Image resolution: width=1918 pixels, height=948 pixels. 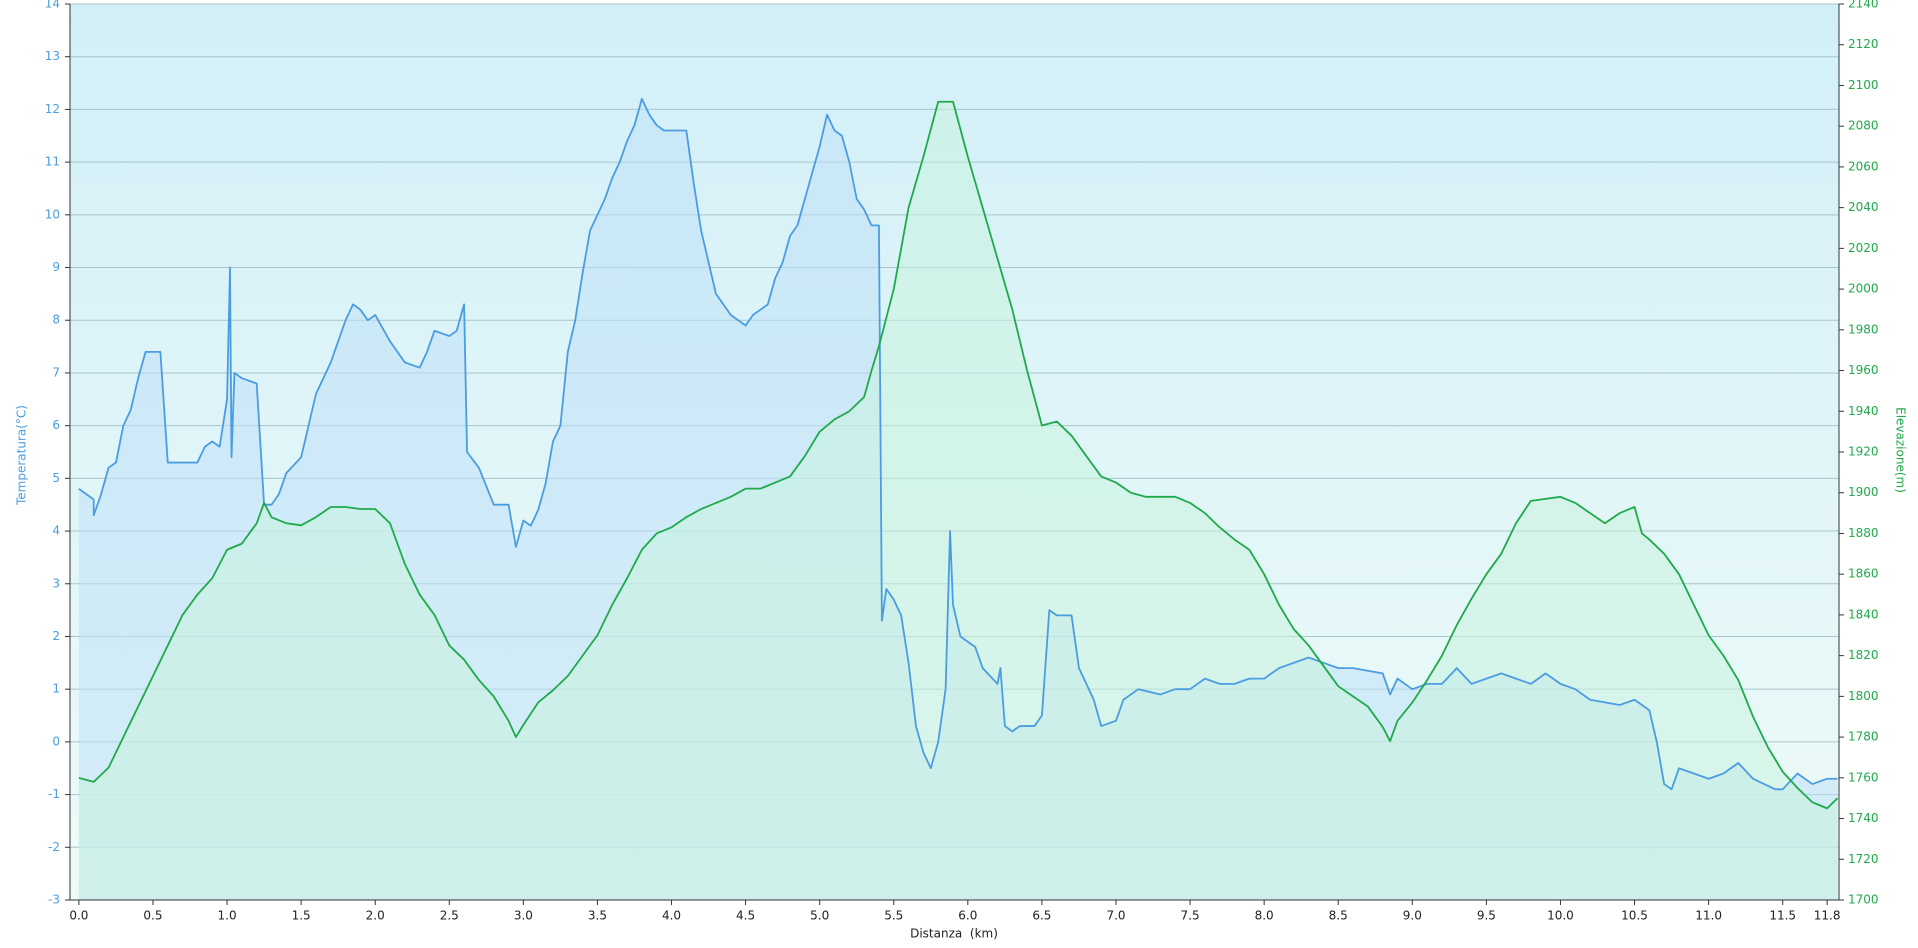 What do you see at coordinates (54, 900) in the screenshot?
I see `y-tick-label: -3` at bounding box center [54, 900].